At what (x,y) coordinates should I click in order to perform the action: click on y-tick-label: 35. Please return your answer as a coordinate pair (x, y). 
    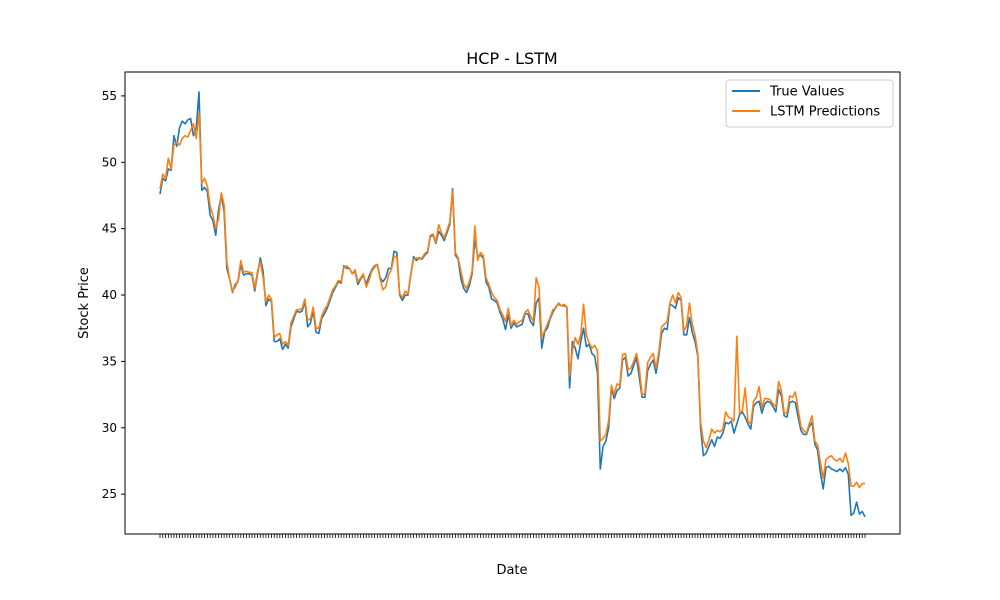
    Looking at the image, I should click on (109, 361).